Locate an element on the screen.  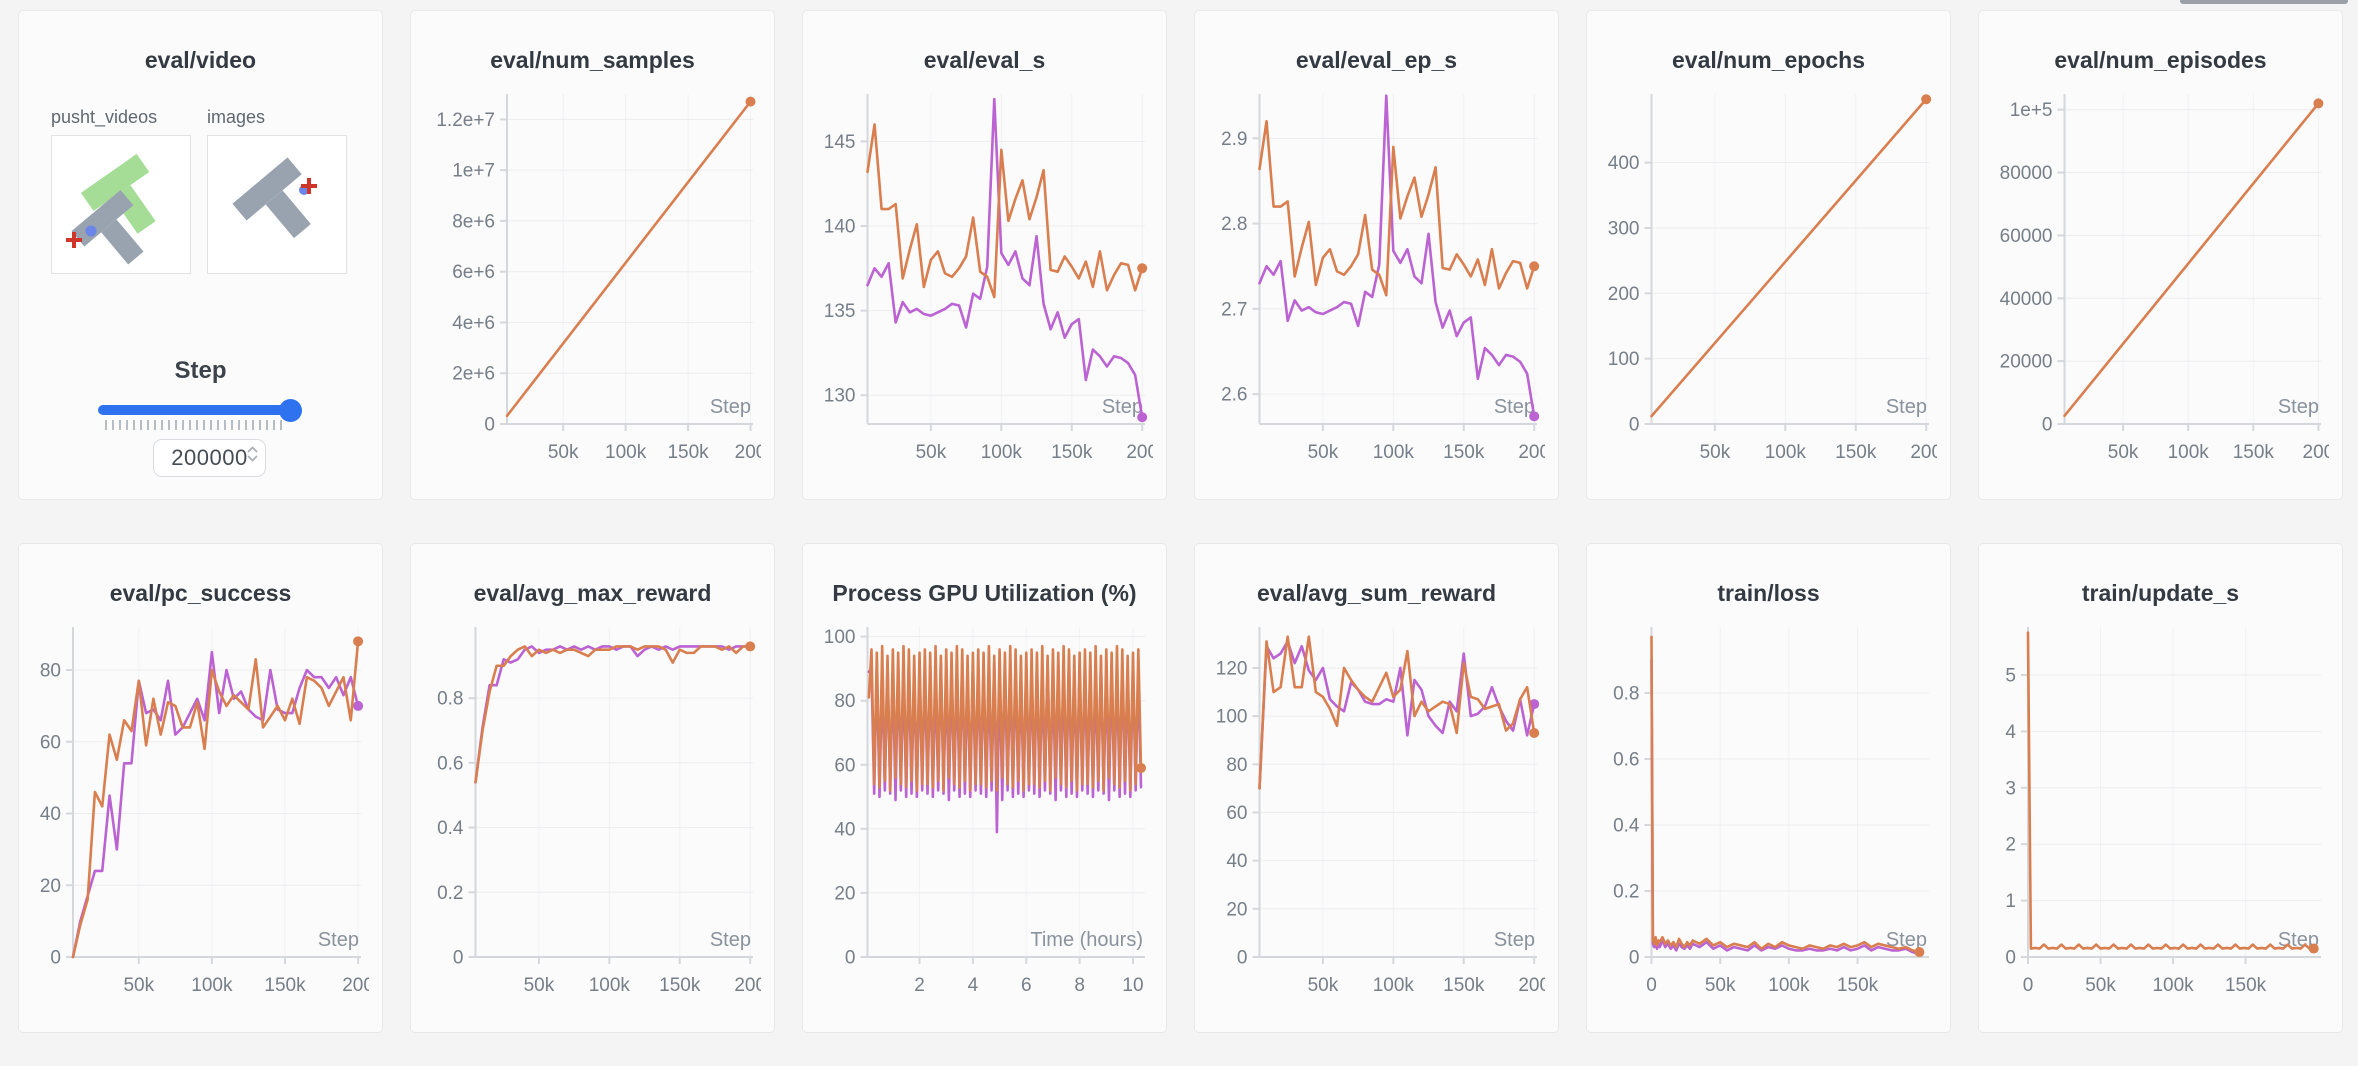
y-tick-label: 6e+6 is located at coordinates (473, 272).